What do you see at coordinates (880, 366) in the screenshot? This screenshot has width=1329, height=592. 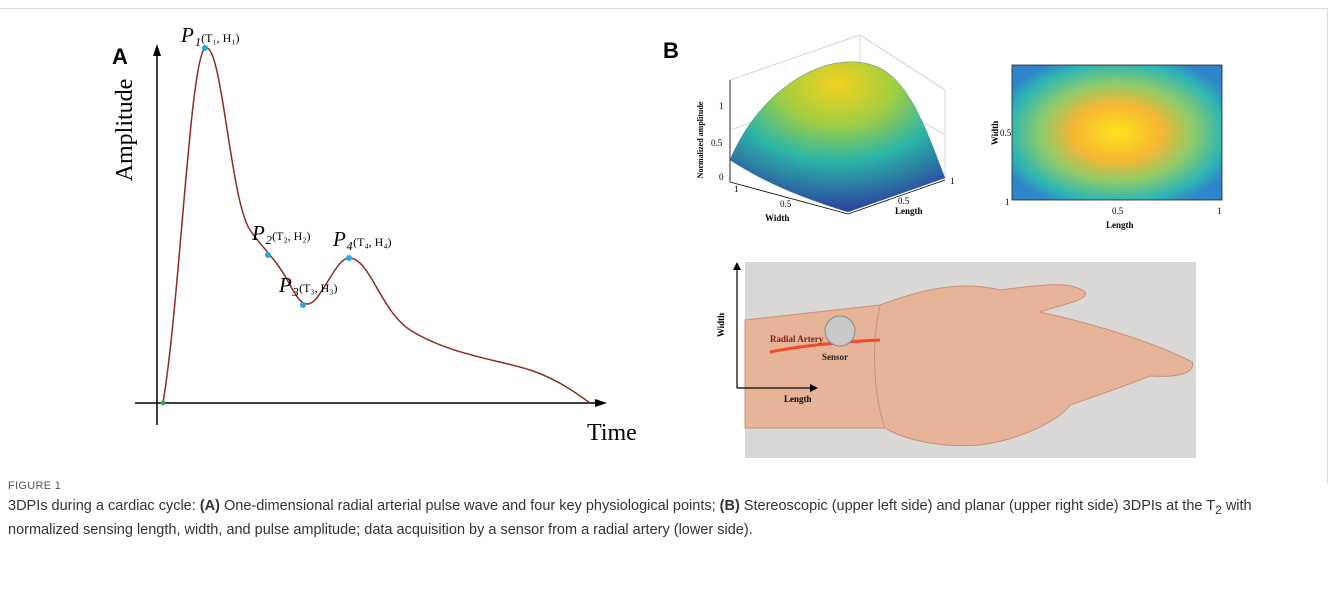 I see `wrist-line` at bounding box center [880, 366].